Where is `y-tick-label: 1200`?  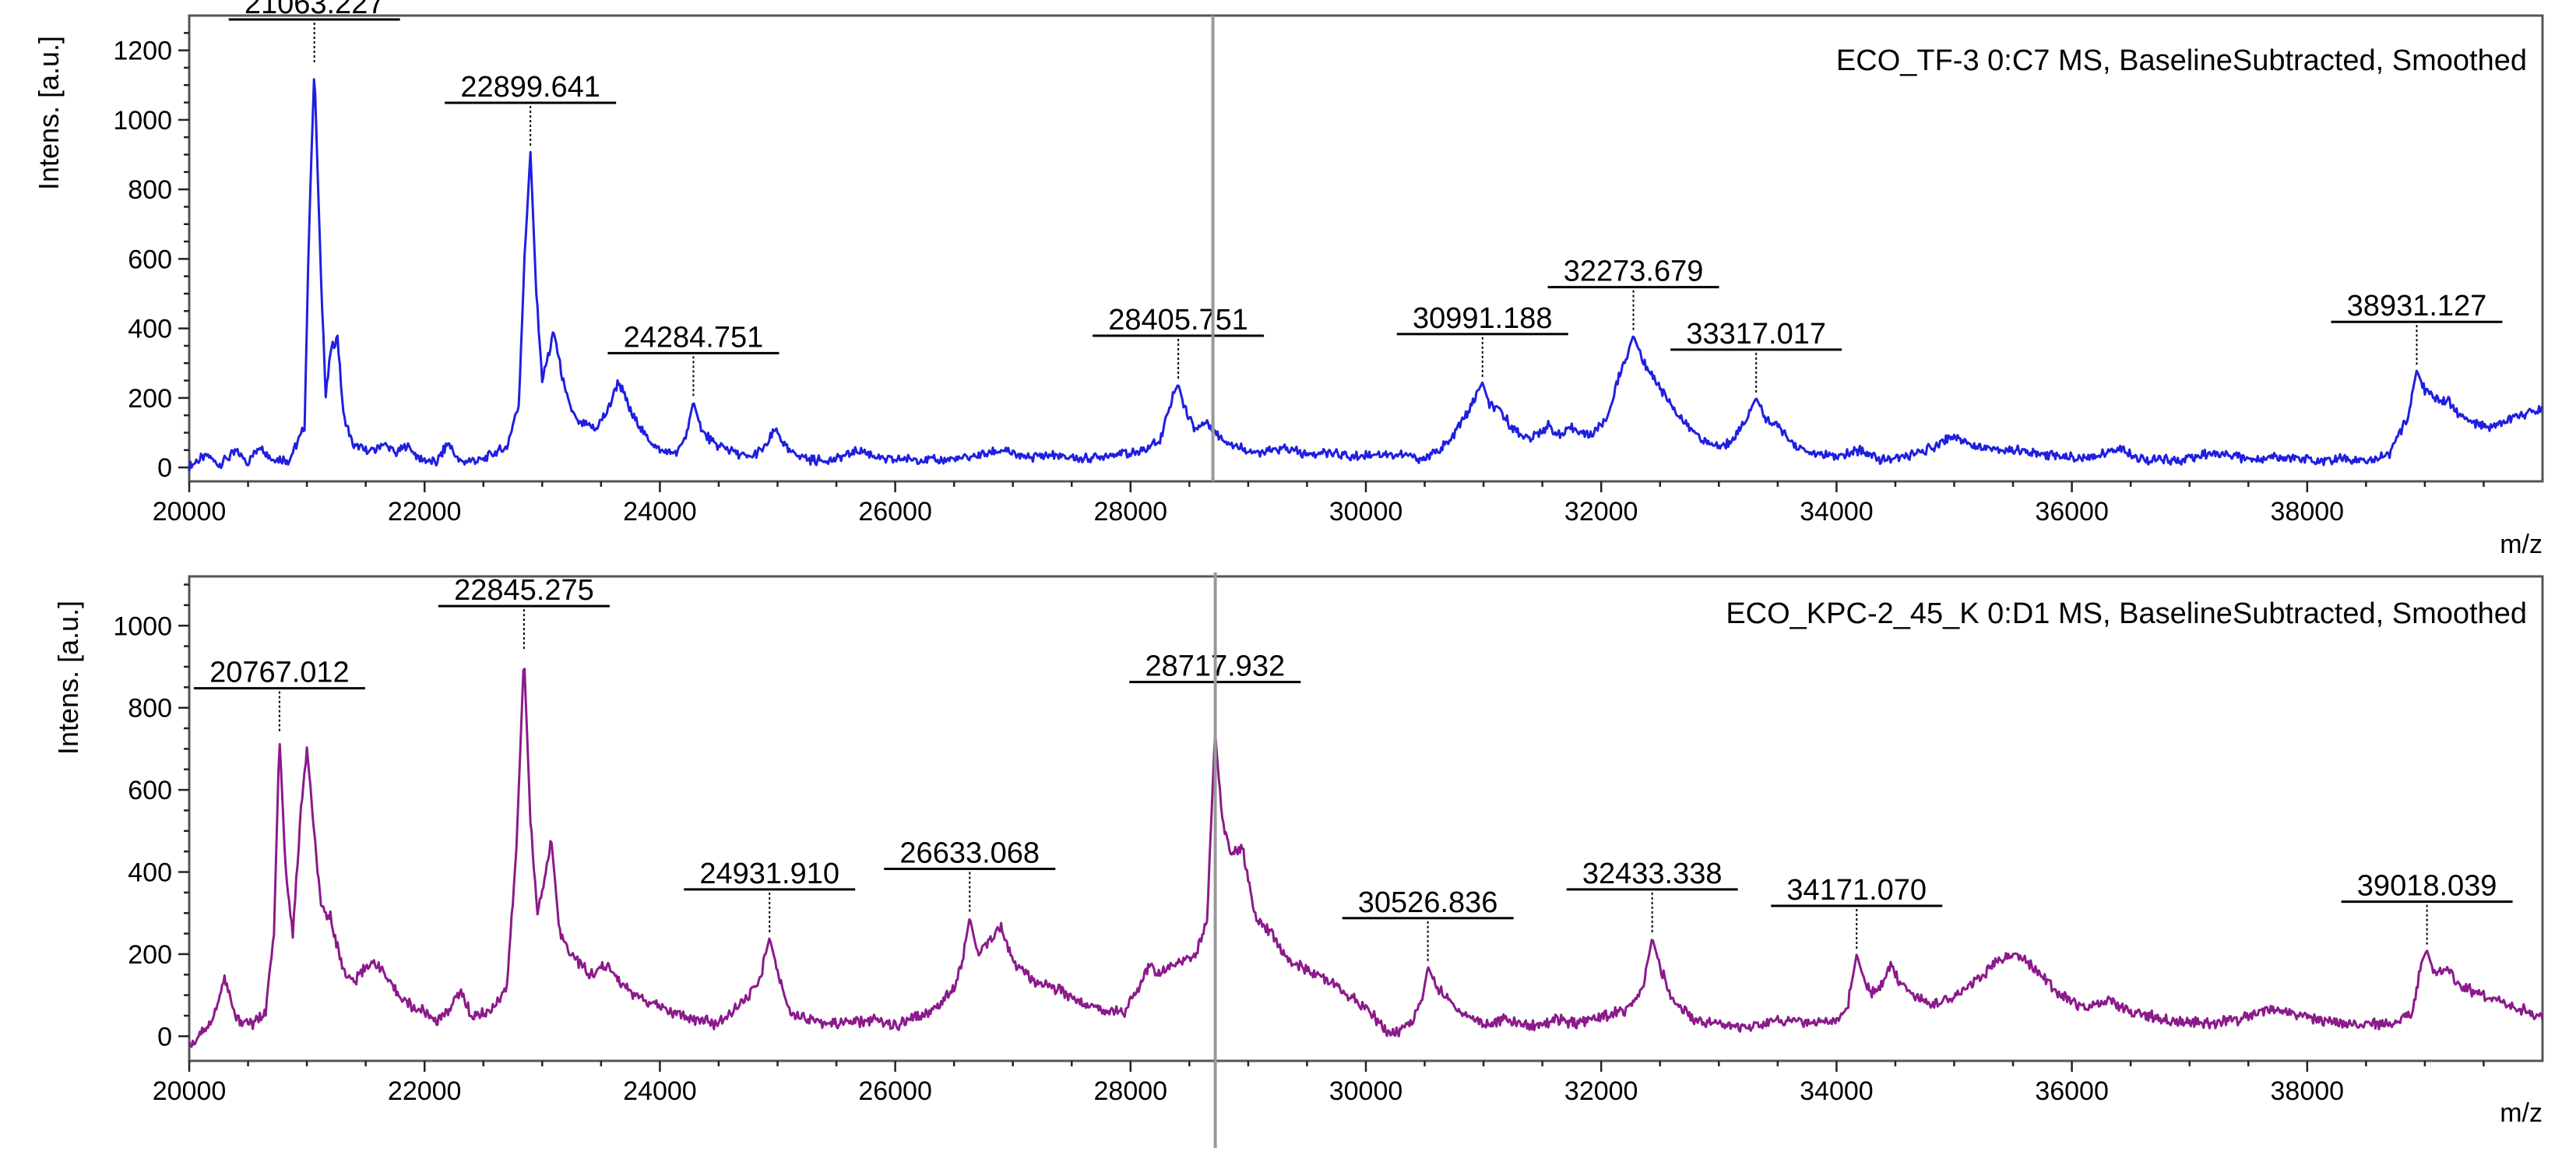
y-tick-label: 1200 is located at coordinates (142, 52).